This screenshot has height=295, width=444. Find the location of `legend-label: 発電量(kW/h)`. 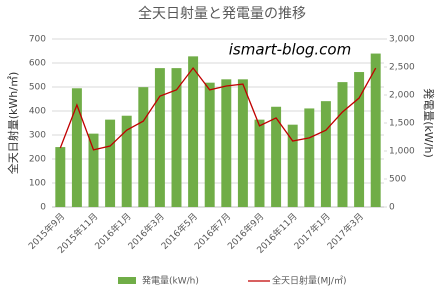

legend-label: 発電量(kW/h) is located at coordinates (170, 281).